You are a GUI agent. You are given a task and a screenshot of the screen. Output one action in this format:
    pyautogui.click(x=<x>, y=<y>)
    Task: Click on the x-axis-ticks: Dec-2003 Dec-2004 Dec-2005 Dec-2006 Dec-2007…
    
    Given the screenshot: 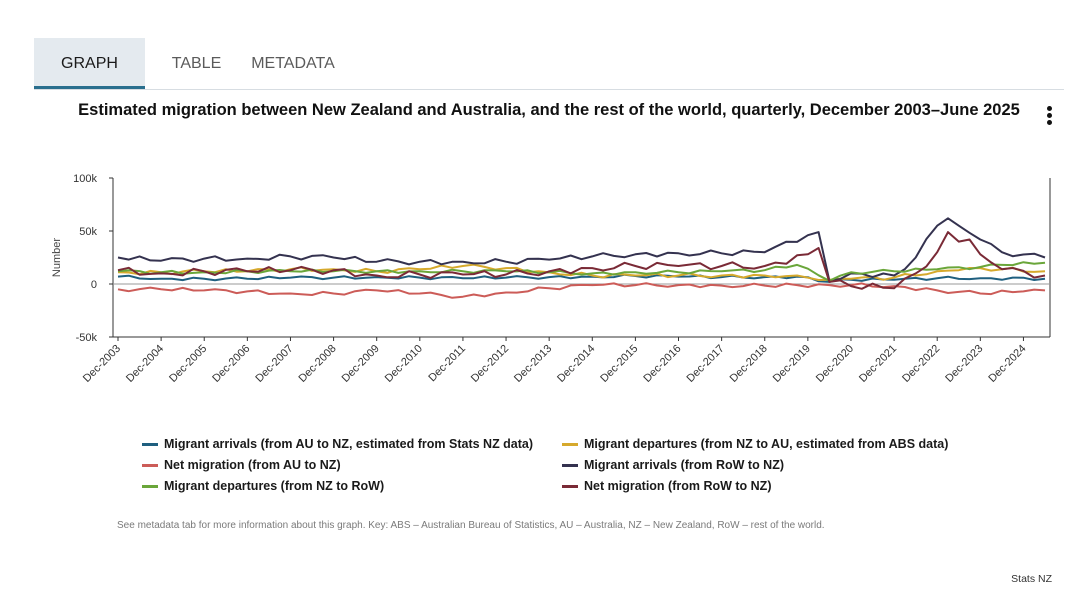 What is the action you would take?
    pyautogui.click(x=555, y=361)
    